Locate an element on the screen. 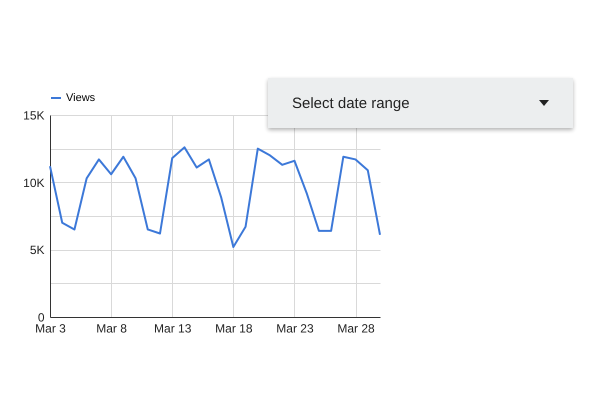  x-tick-label: Mar 18 is located at coordinates (234, 329).